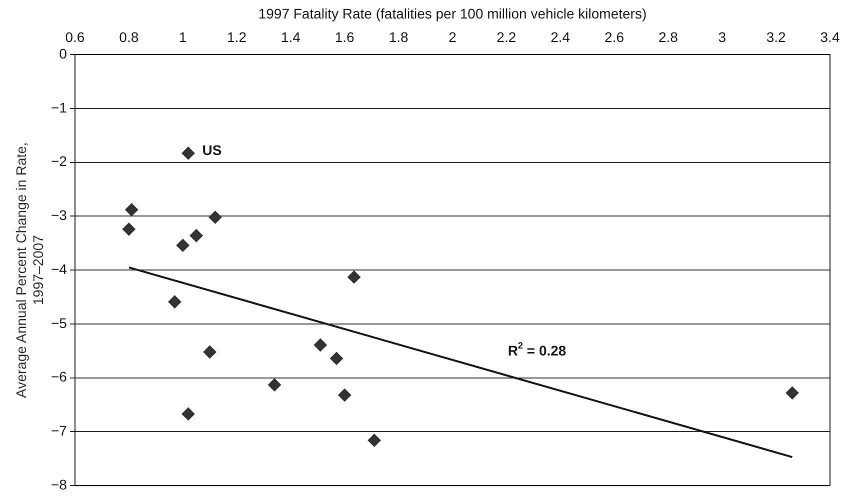 The height and width of the screenshot is (497, 844). I want to click on x-tick-label: 0.6, so click(75, 37).